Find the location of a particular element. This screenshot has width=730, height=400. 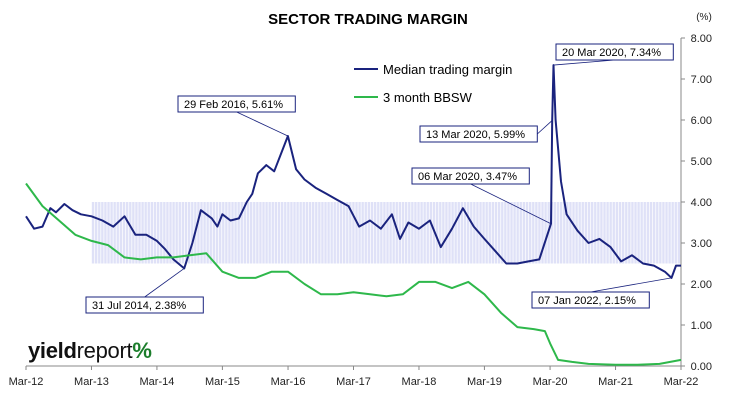

annotation: 13 Mar 2020, 5.99% is located at coordinates (486, 131).